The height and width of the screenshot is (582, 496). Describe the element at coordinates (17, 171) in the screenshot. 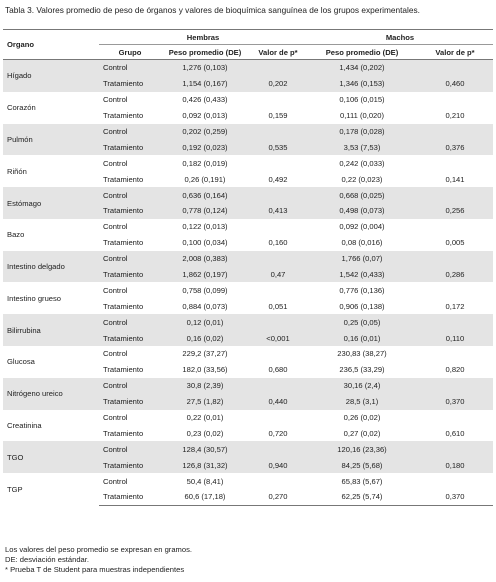

I see `organ-cell: Riñón` at that location.